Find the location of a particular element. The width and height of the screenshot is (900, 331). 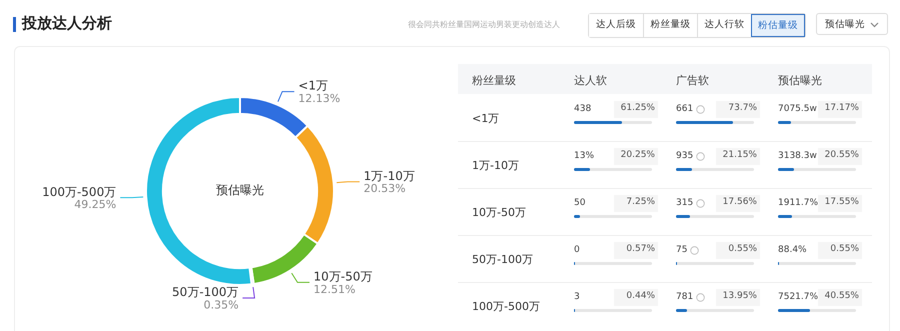

data-label: 7.25% is located at coordinates (636, 202).